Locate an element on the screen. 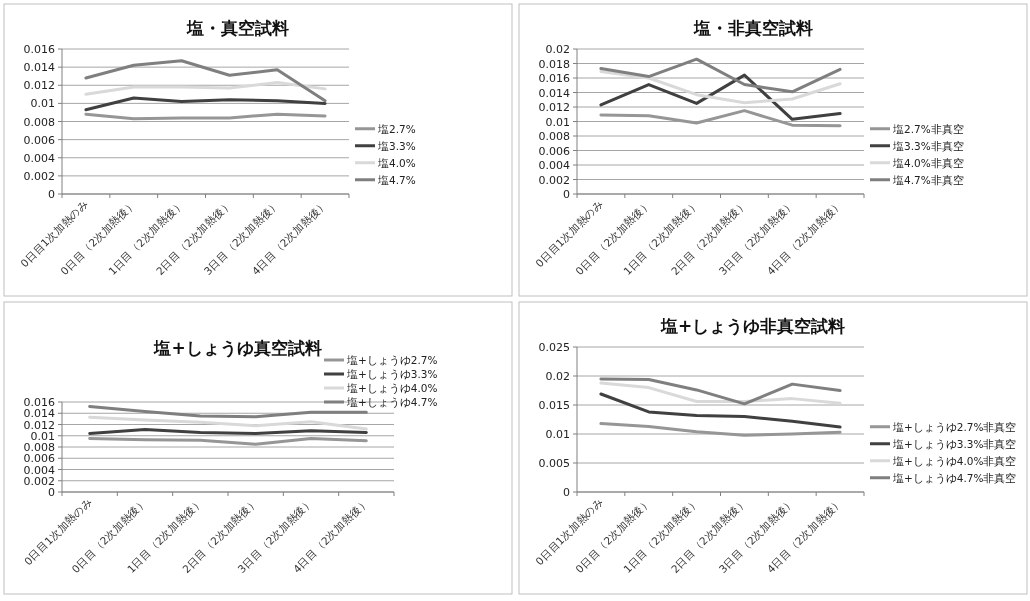 The width and height of the screenshot is (1030, 601). legend-label: 塩4.0% is located at coordinates (396, 162).